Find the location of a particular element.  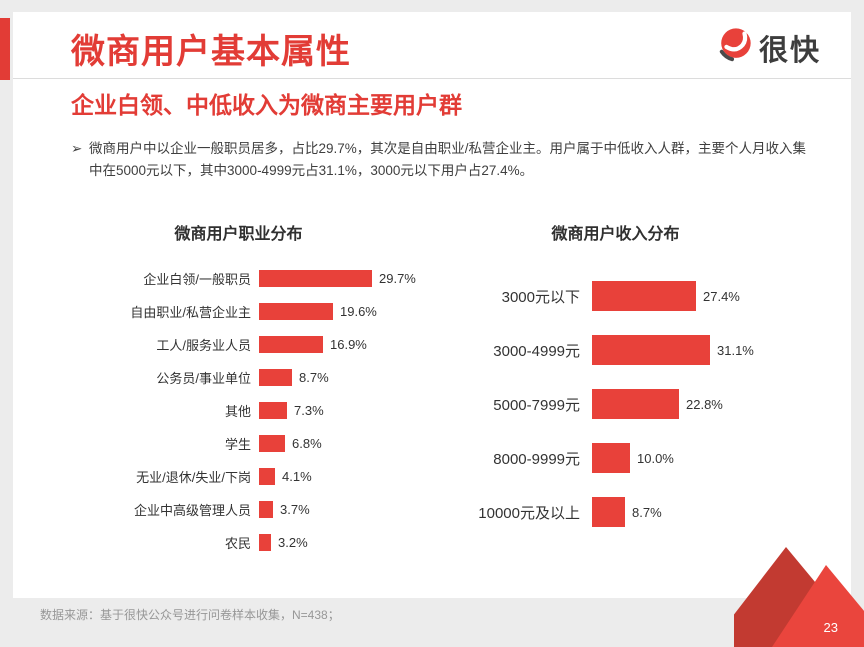

value-label: 22.8% is located at coordinates (704, 404).